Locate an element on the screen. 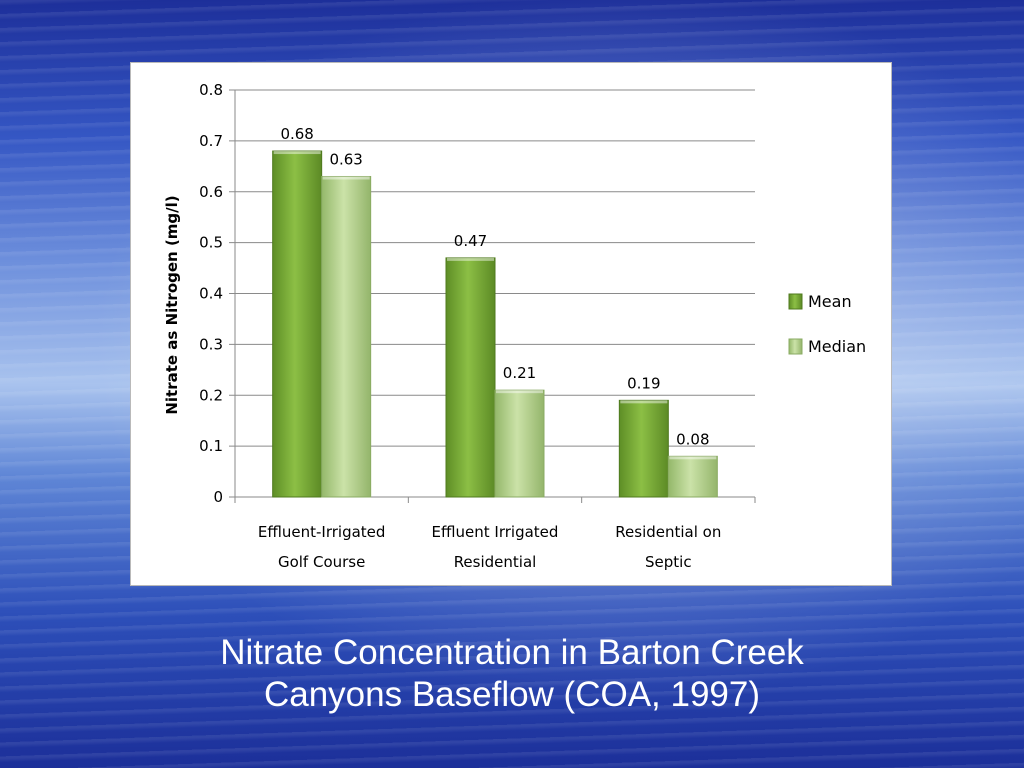 This screenshot has height=768, width=1024. category-label: Effluent-Irrigated is located at coordinates (322, 532).